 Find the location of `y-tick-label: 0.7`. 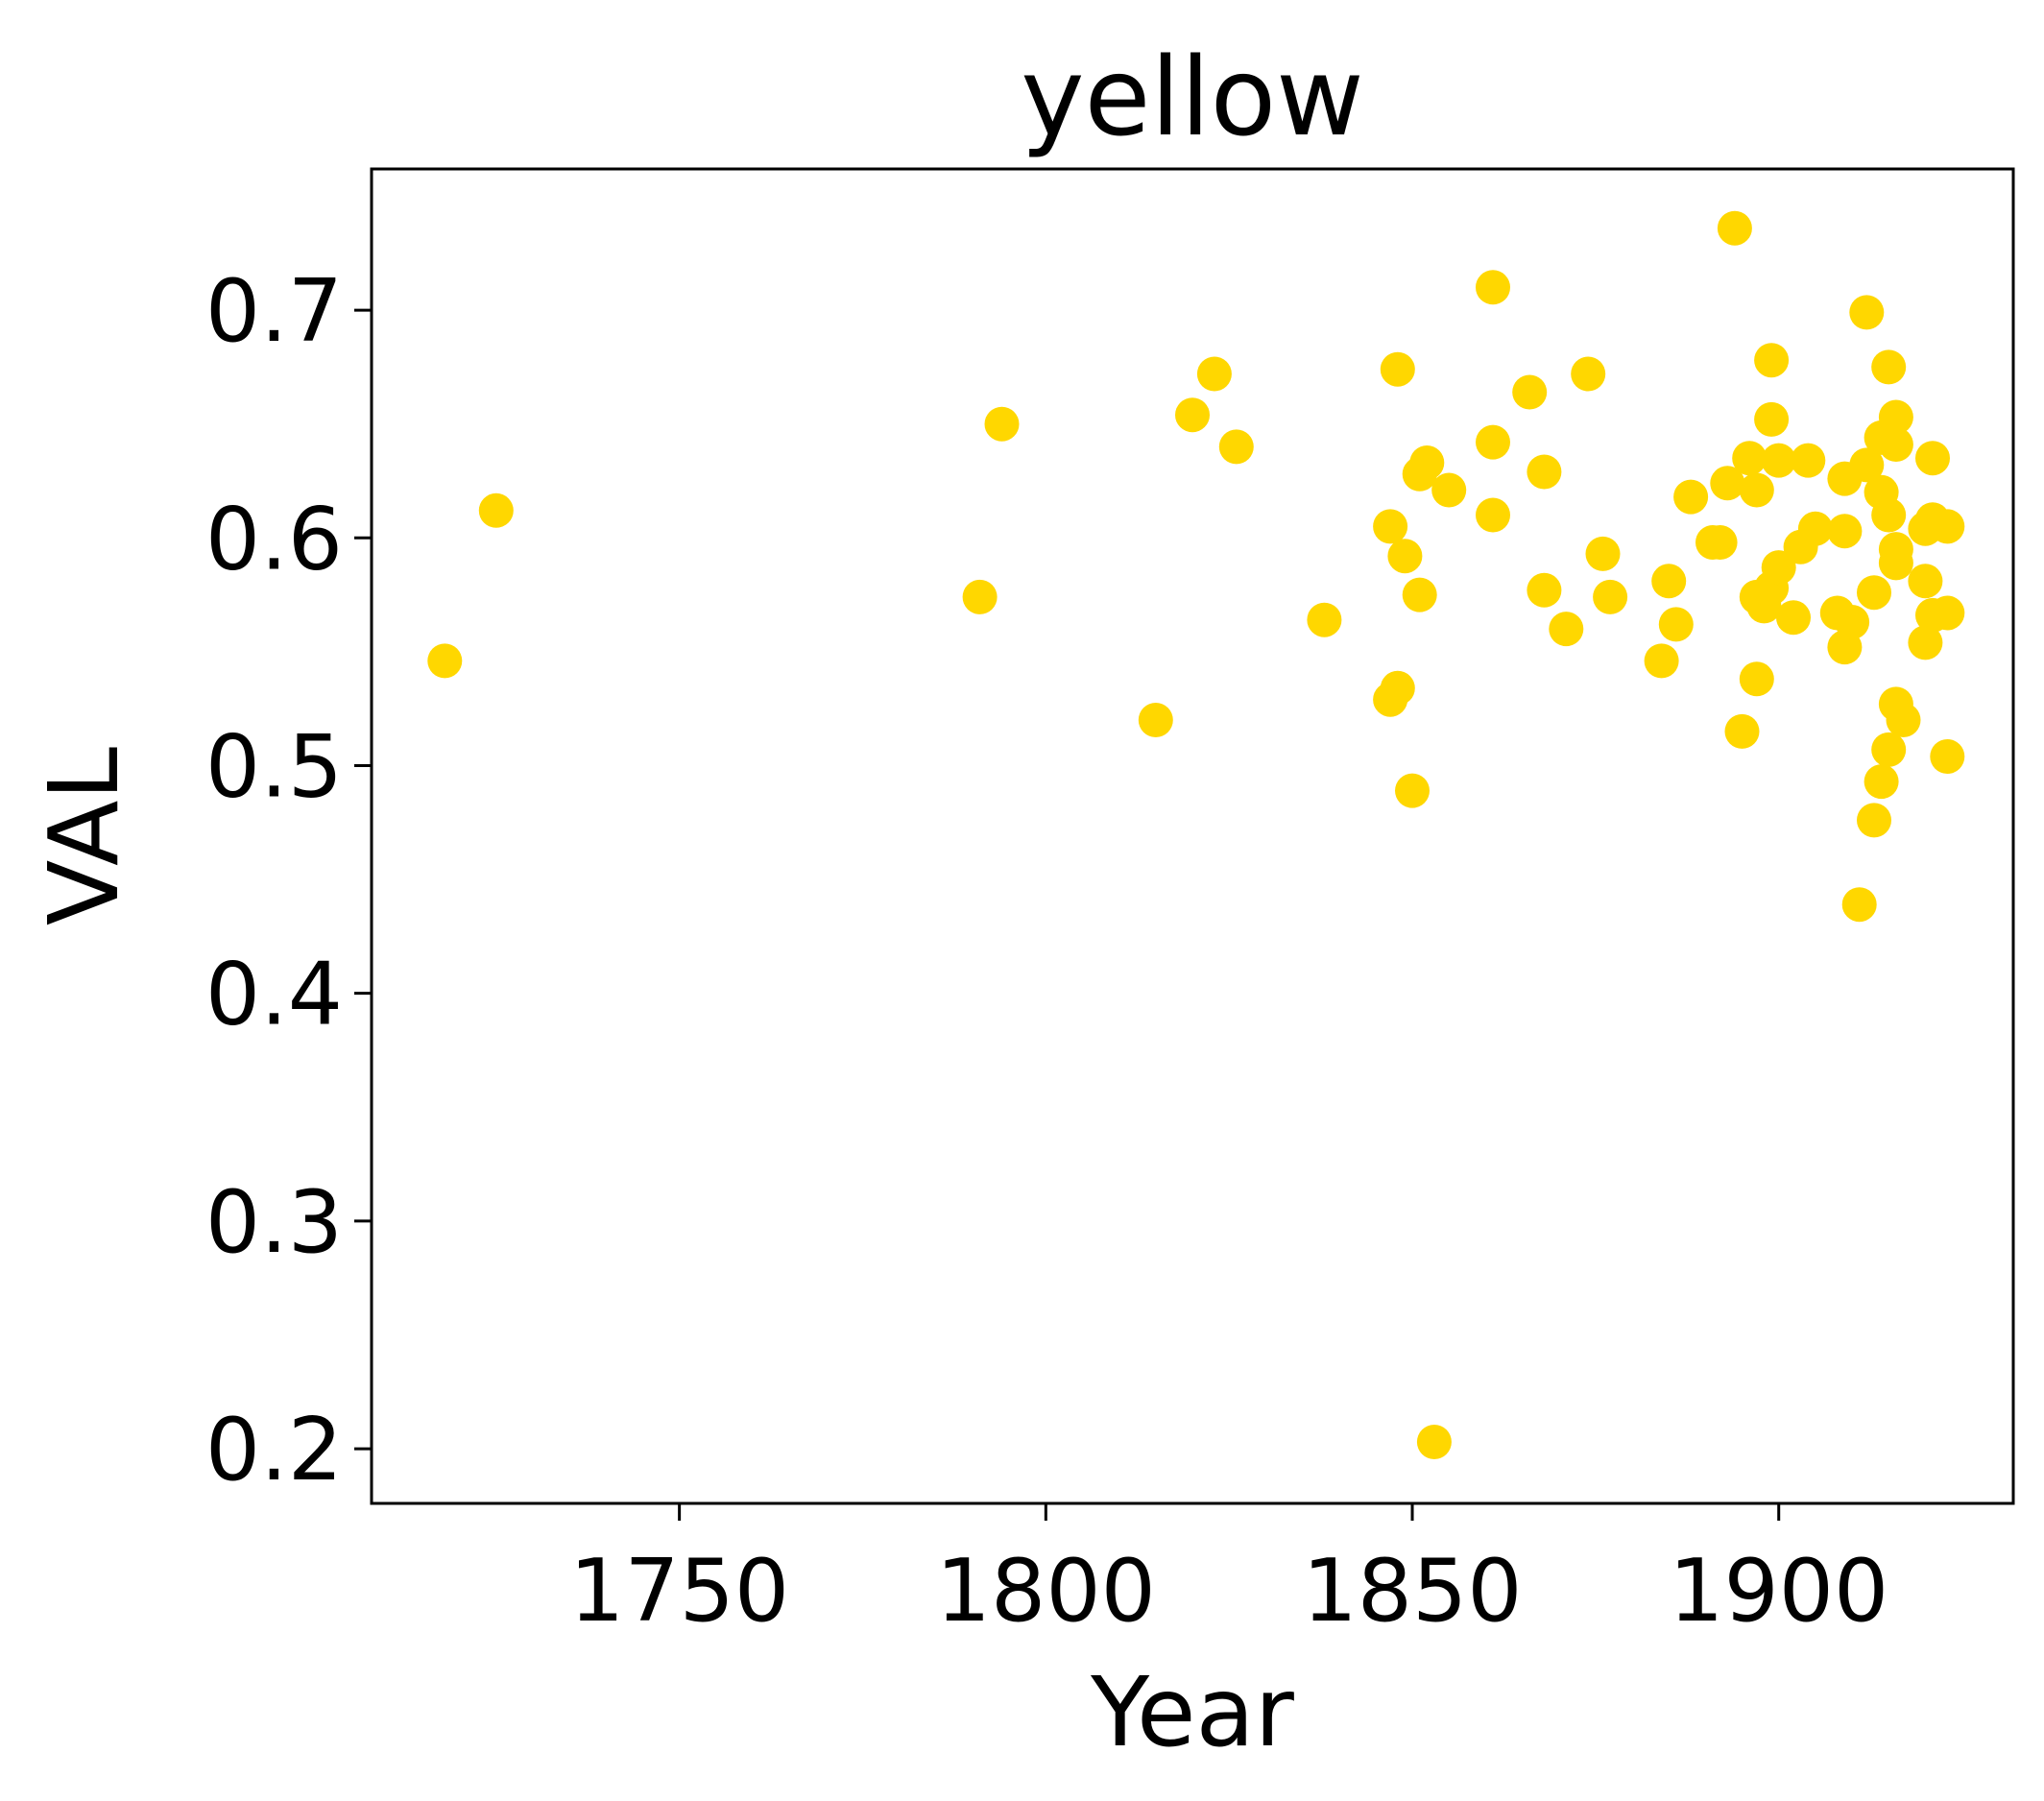

y-tick-label: 0.7 is located at coordinates (274, 311).